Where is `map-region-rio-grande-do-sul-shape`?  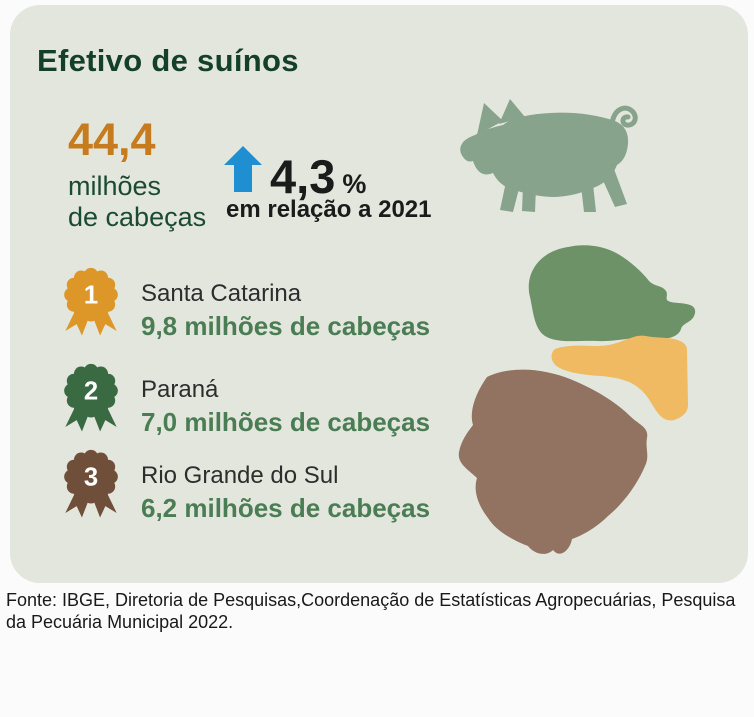
map-region-rio-grande-do-sul-shape is located at coordinates (553, 461).